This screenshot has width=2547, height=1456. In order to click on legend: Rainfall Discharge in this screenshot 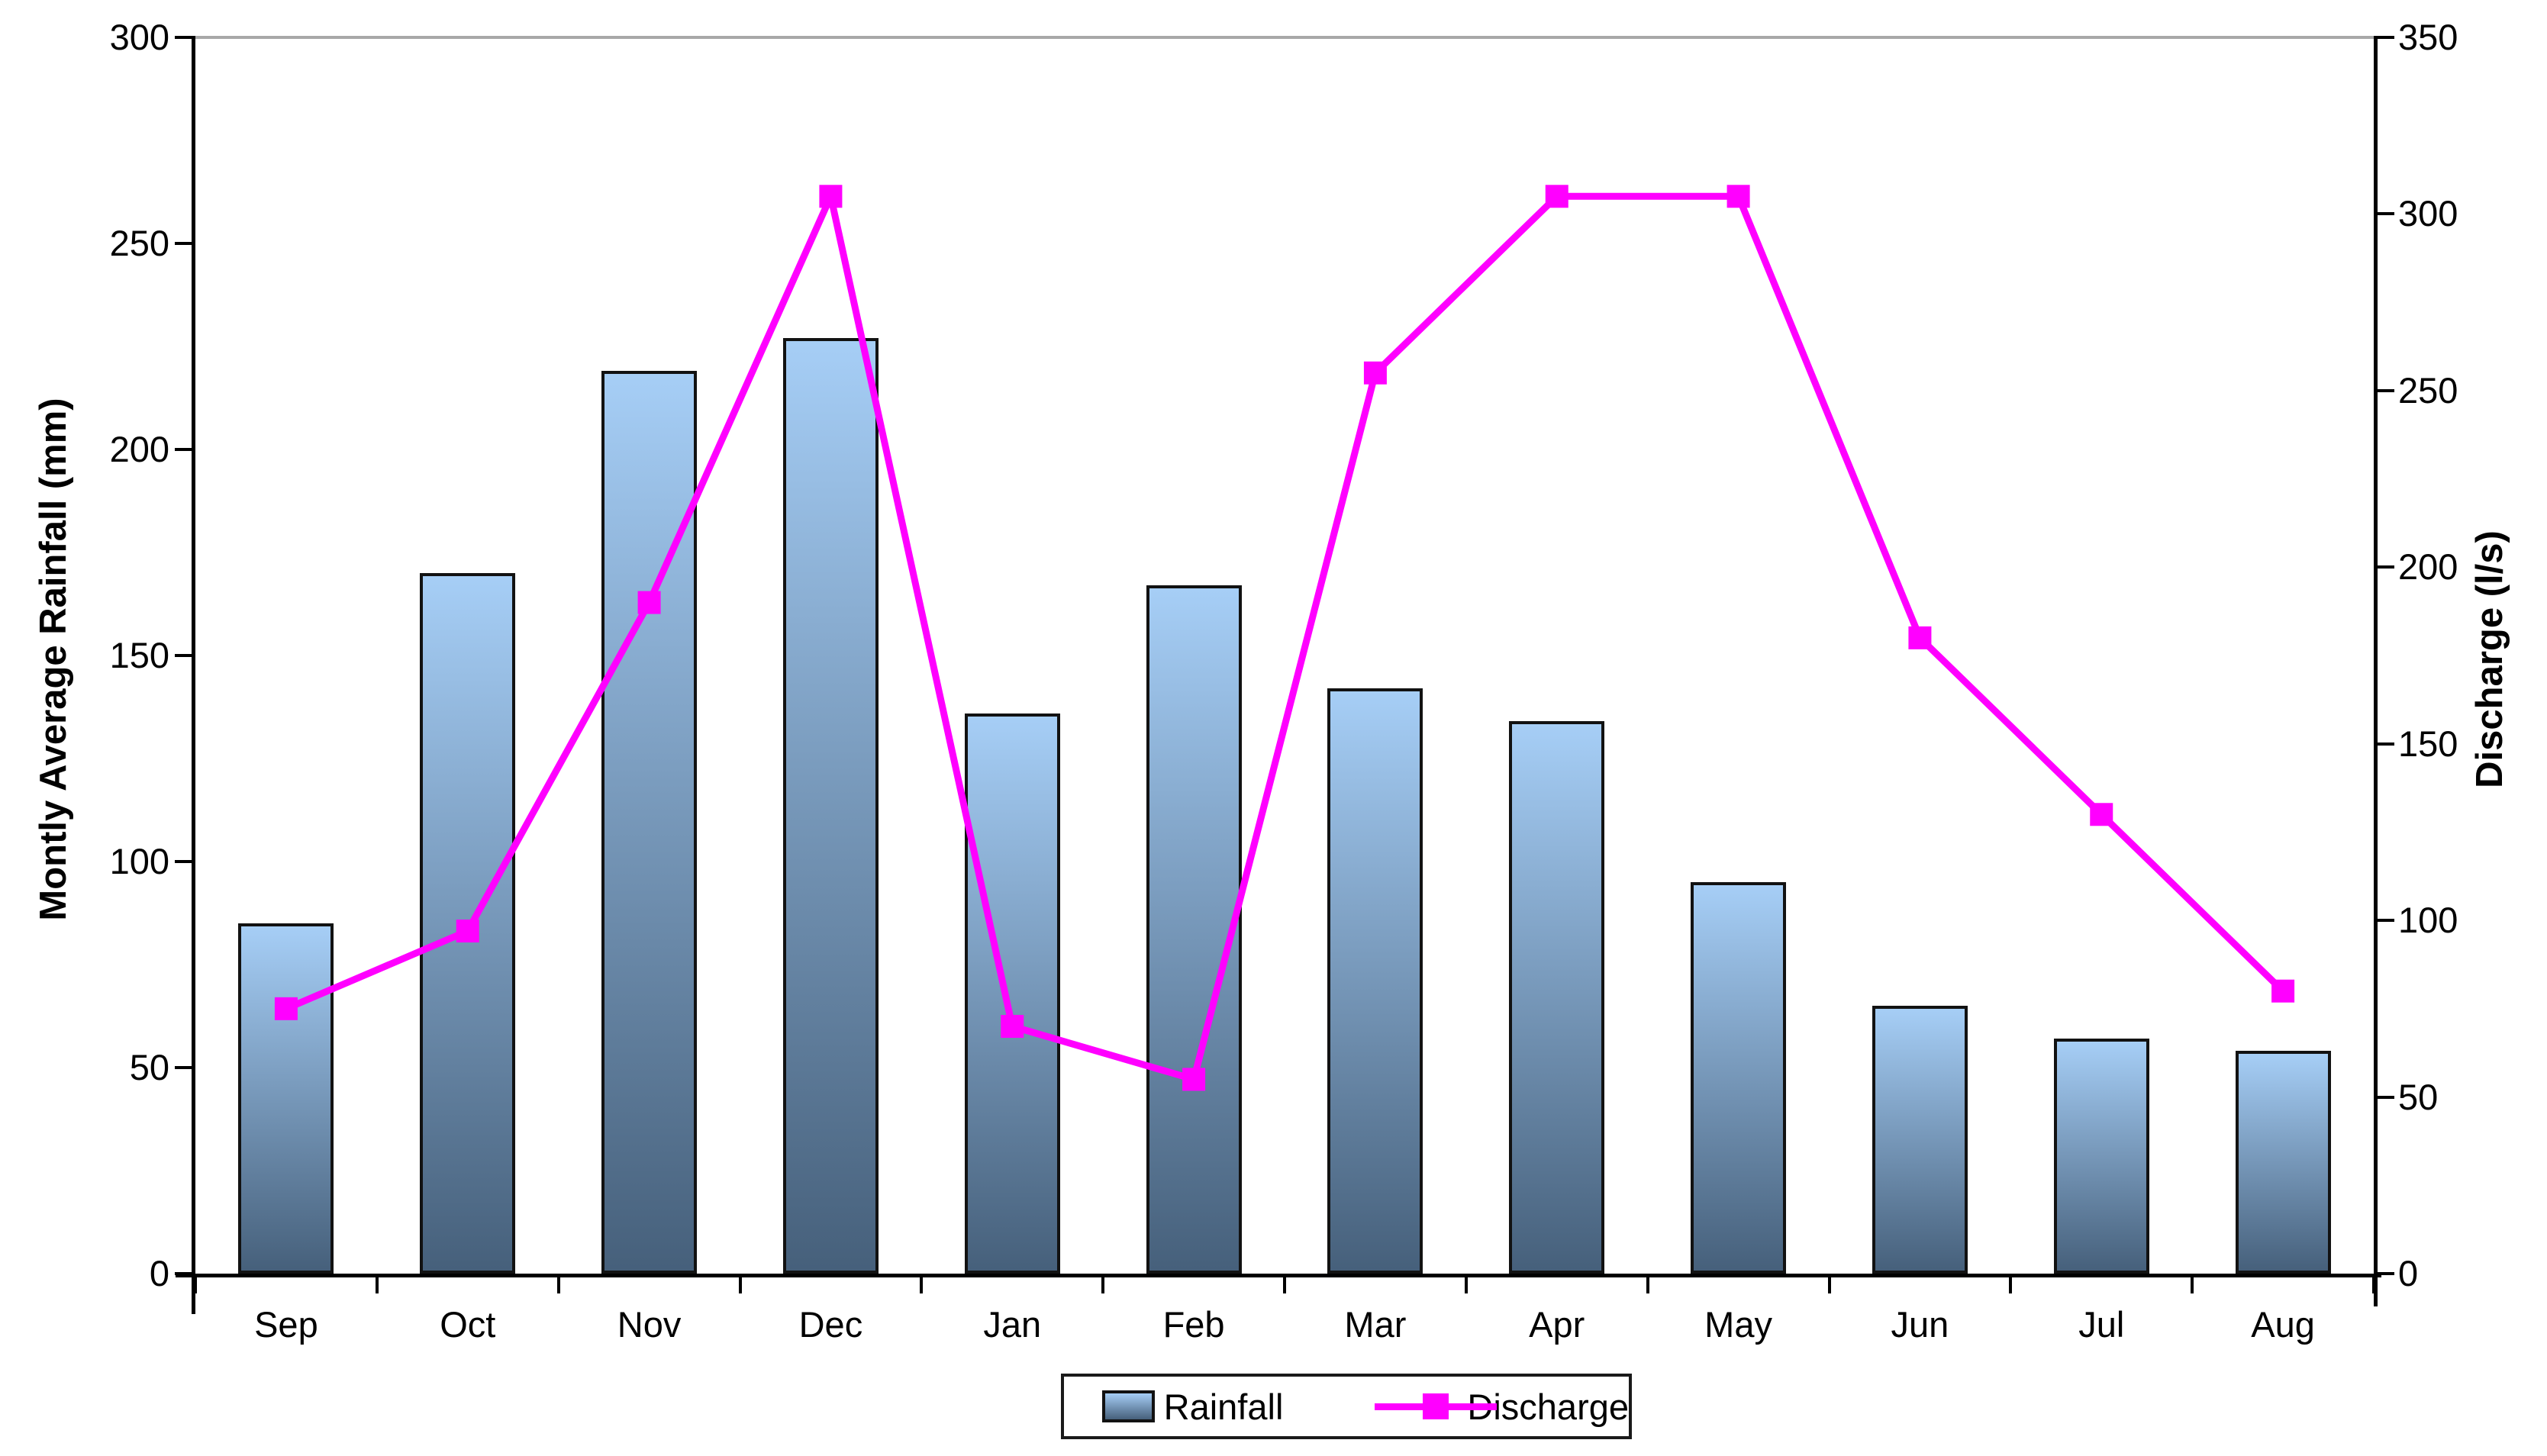, I will do `click(1346, 1406)`.